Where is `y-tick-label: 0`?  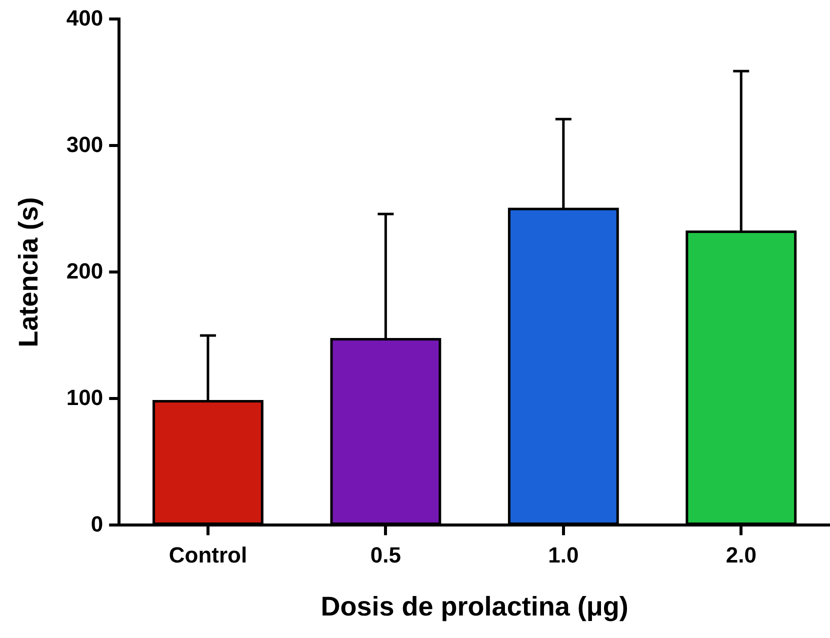
y-tick-label: 0 is located at coordinates (97, 523).